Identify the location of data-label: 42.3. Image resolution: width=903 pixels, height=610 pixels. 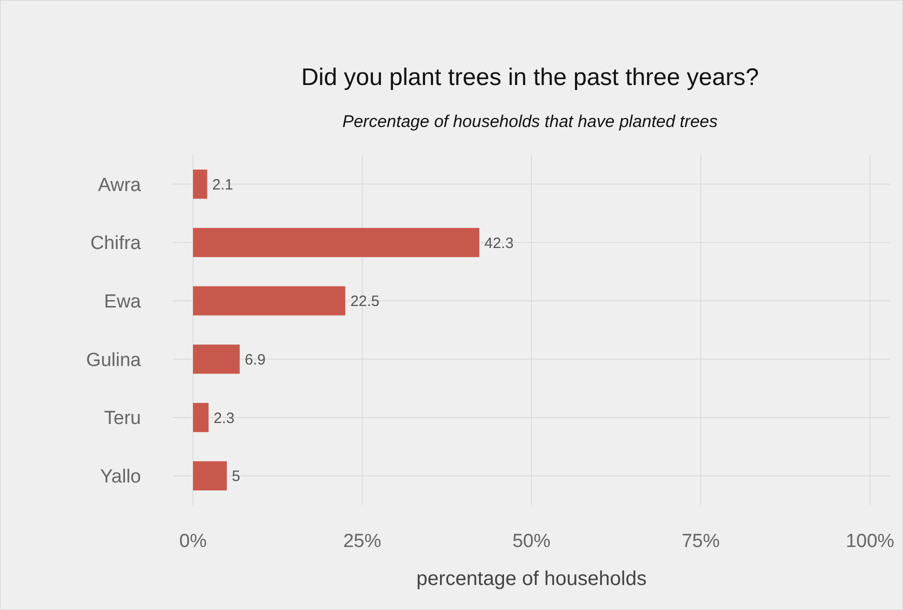
(499, 243).